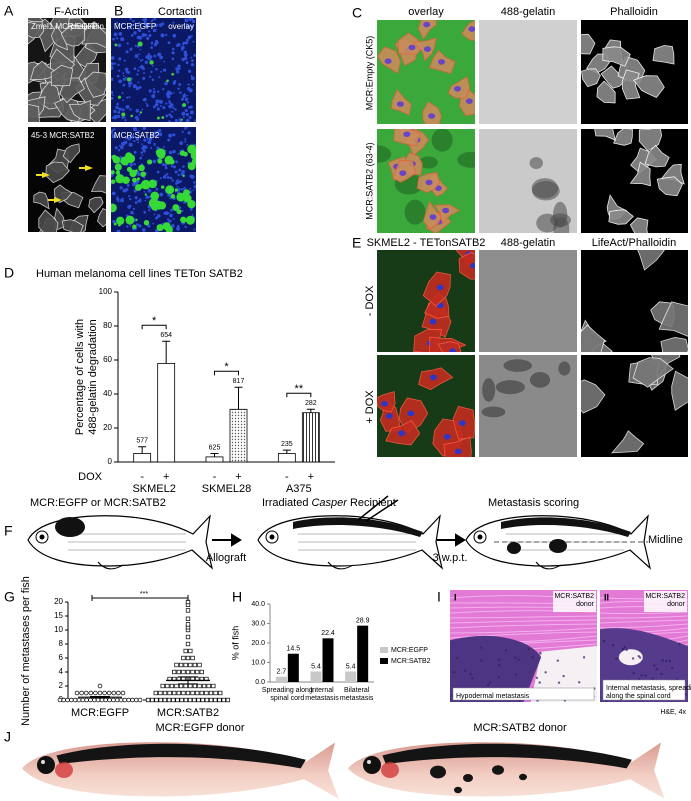  What do you see at coordinates (369, 73) in the screenshot?
I see `row-label: MCR:Empty (CK5)` at bounding box center [369, 73].